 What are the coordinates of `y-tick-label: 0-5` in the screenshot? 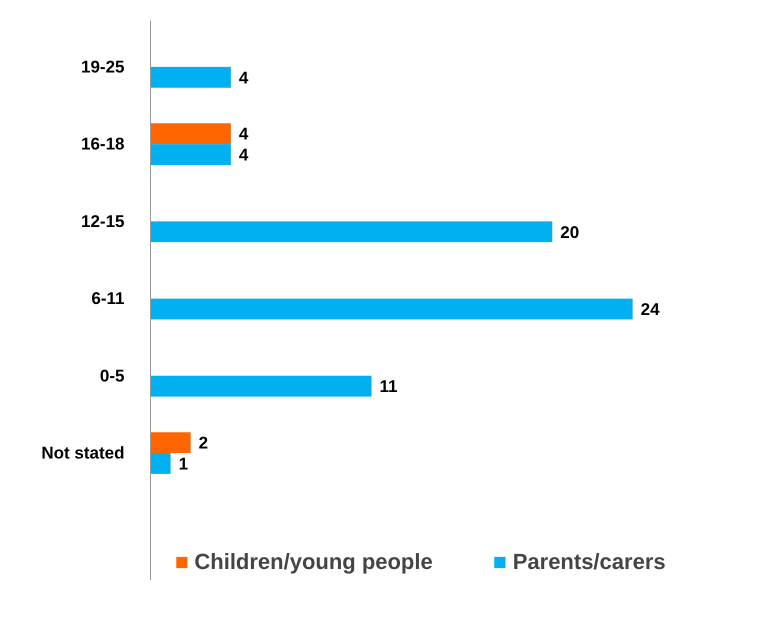 It's located at (112, 376).